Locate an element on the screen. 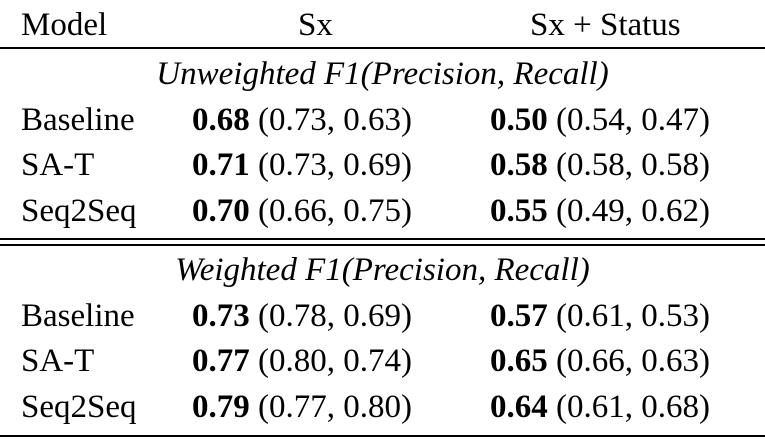  sx-f1: 0.70 is located at coordinates (221, 211).